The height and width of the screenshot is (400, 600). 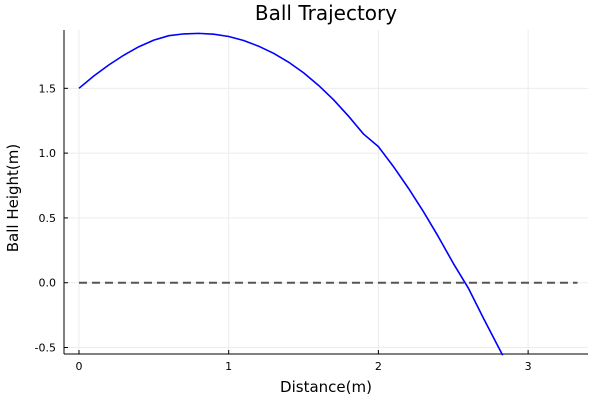 What do you see at coordinates (228, 366) in the screenshot?
I see `x-tick-label: 1` at bounding box center [228, 366].